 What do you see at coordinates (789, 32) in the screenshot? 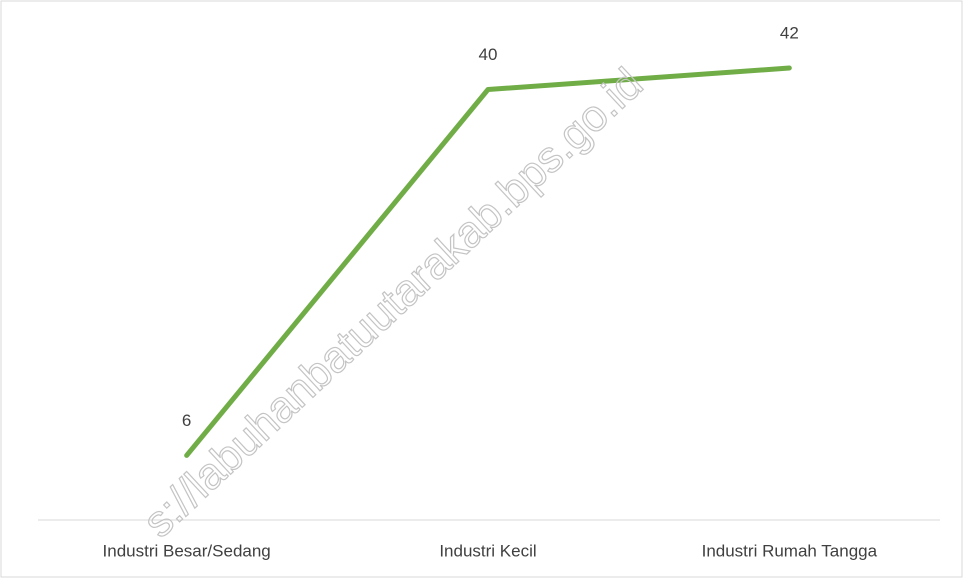
I see `data-label: 42` at bounding box center [789, 32].